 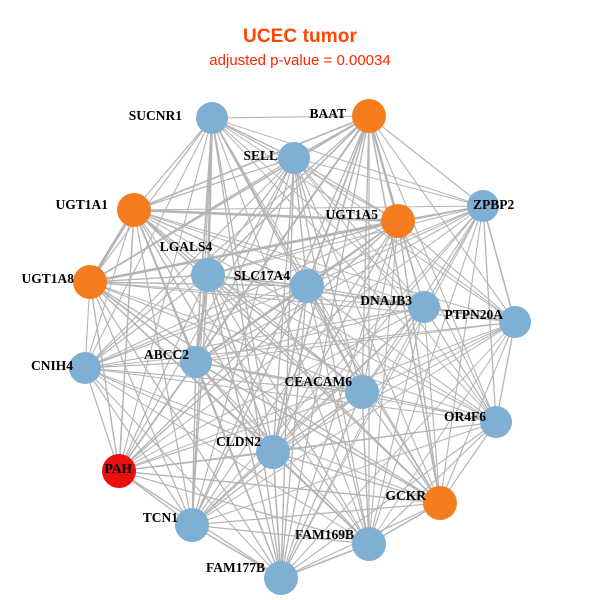 I want to click on node-label: UGT1A5, so click(x=351, y=214).